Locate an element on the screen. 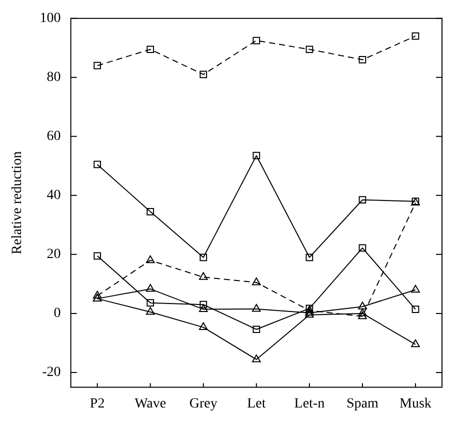  x-tick-label: Let is located at coordinates (256, 404).